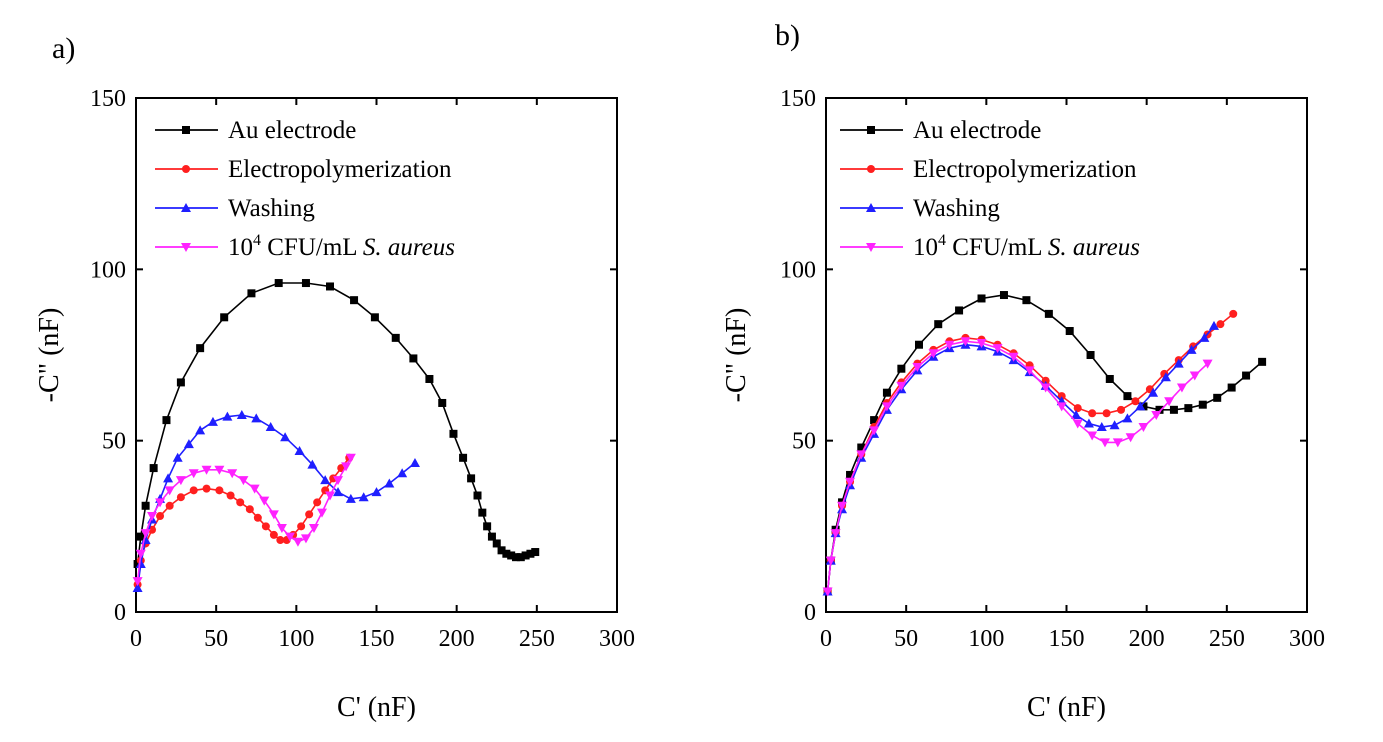  I want to click on legend-label: Au electrode, so click(977, 130).